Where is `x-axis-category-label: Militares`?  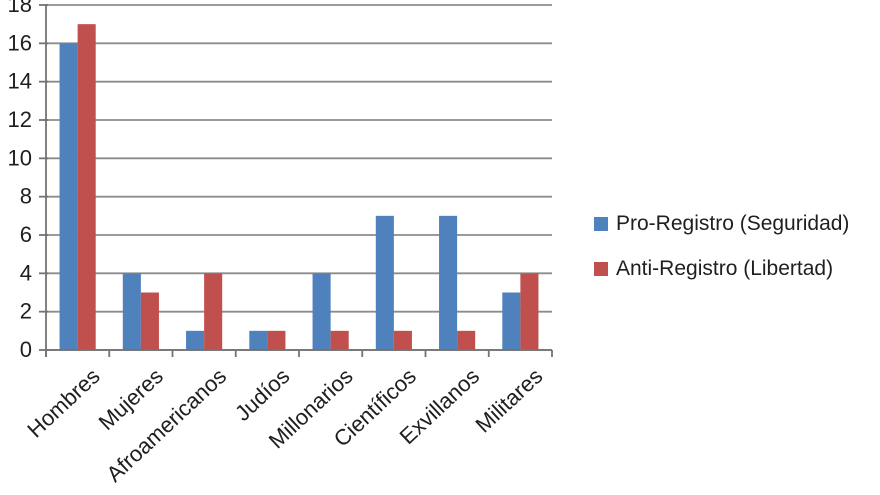 x-axis-category-label: Militares is located at coordinates (508, 400).